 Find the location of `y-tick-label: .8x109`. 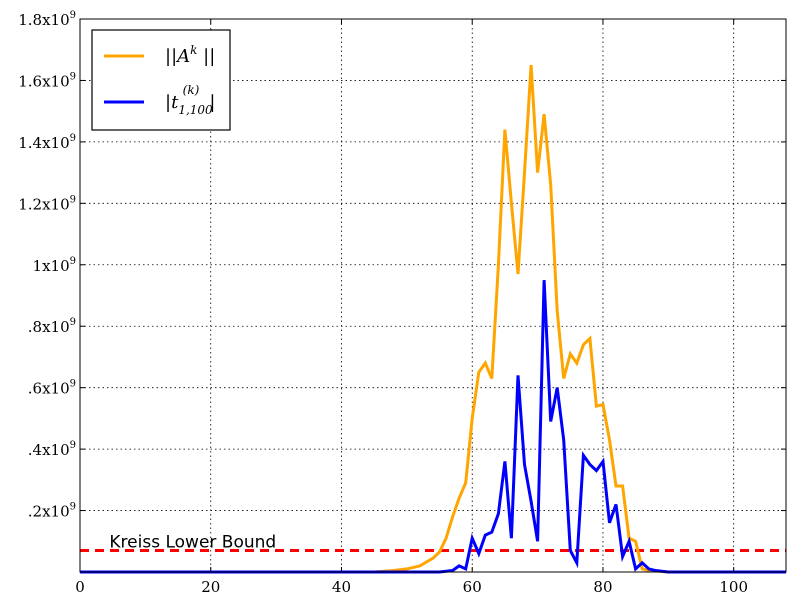

y-tick-label: .8x109 is located at coordinates (52, 326).